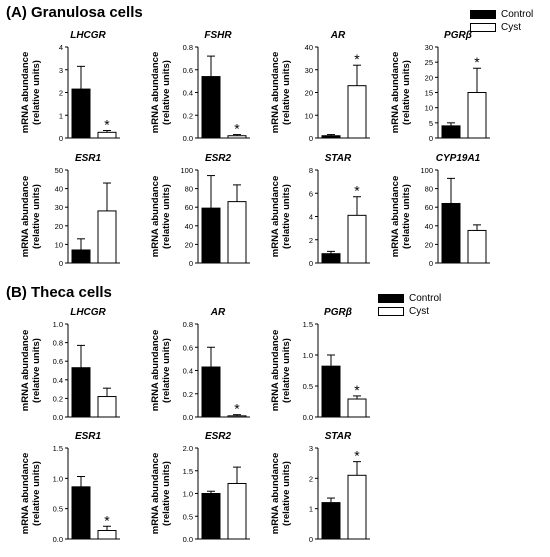  What do you see at coordinates (458, 158) in the screenshot?
I see `chart-title: CYP19A1` at bounding box center [458, 158].